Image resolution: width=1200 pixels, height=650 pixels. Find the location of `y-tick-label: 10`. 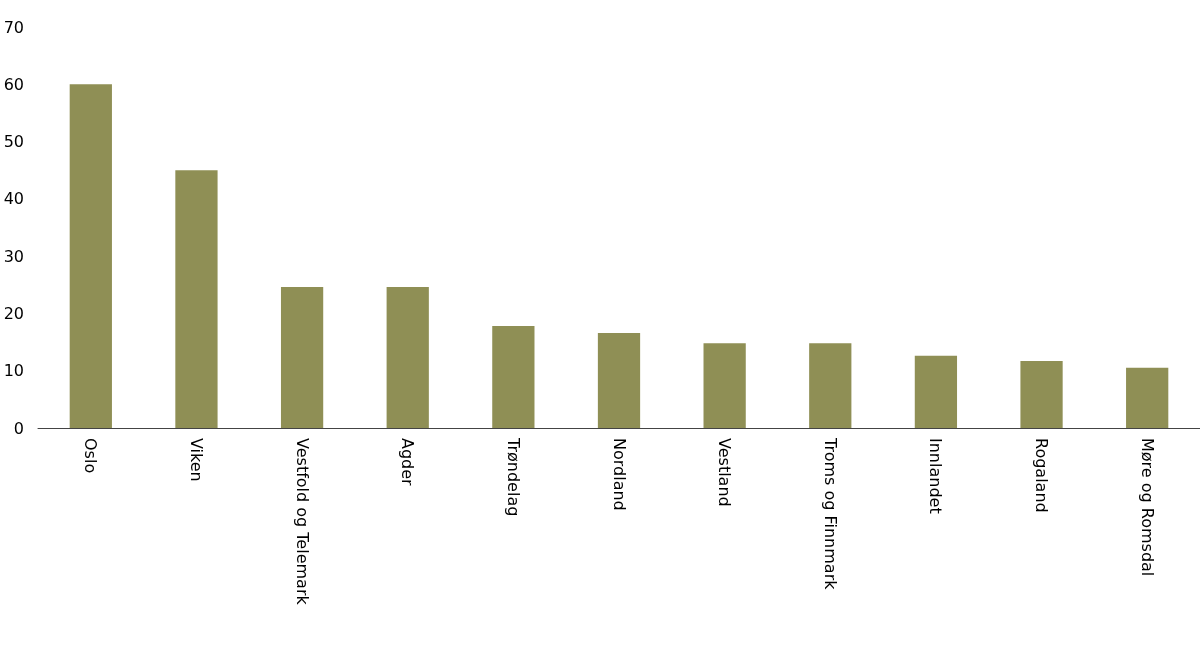

y-tick-label: 10 is located at coordinates (13, 371).